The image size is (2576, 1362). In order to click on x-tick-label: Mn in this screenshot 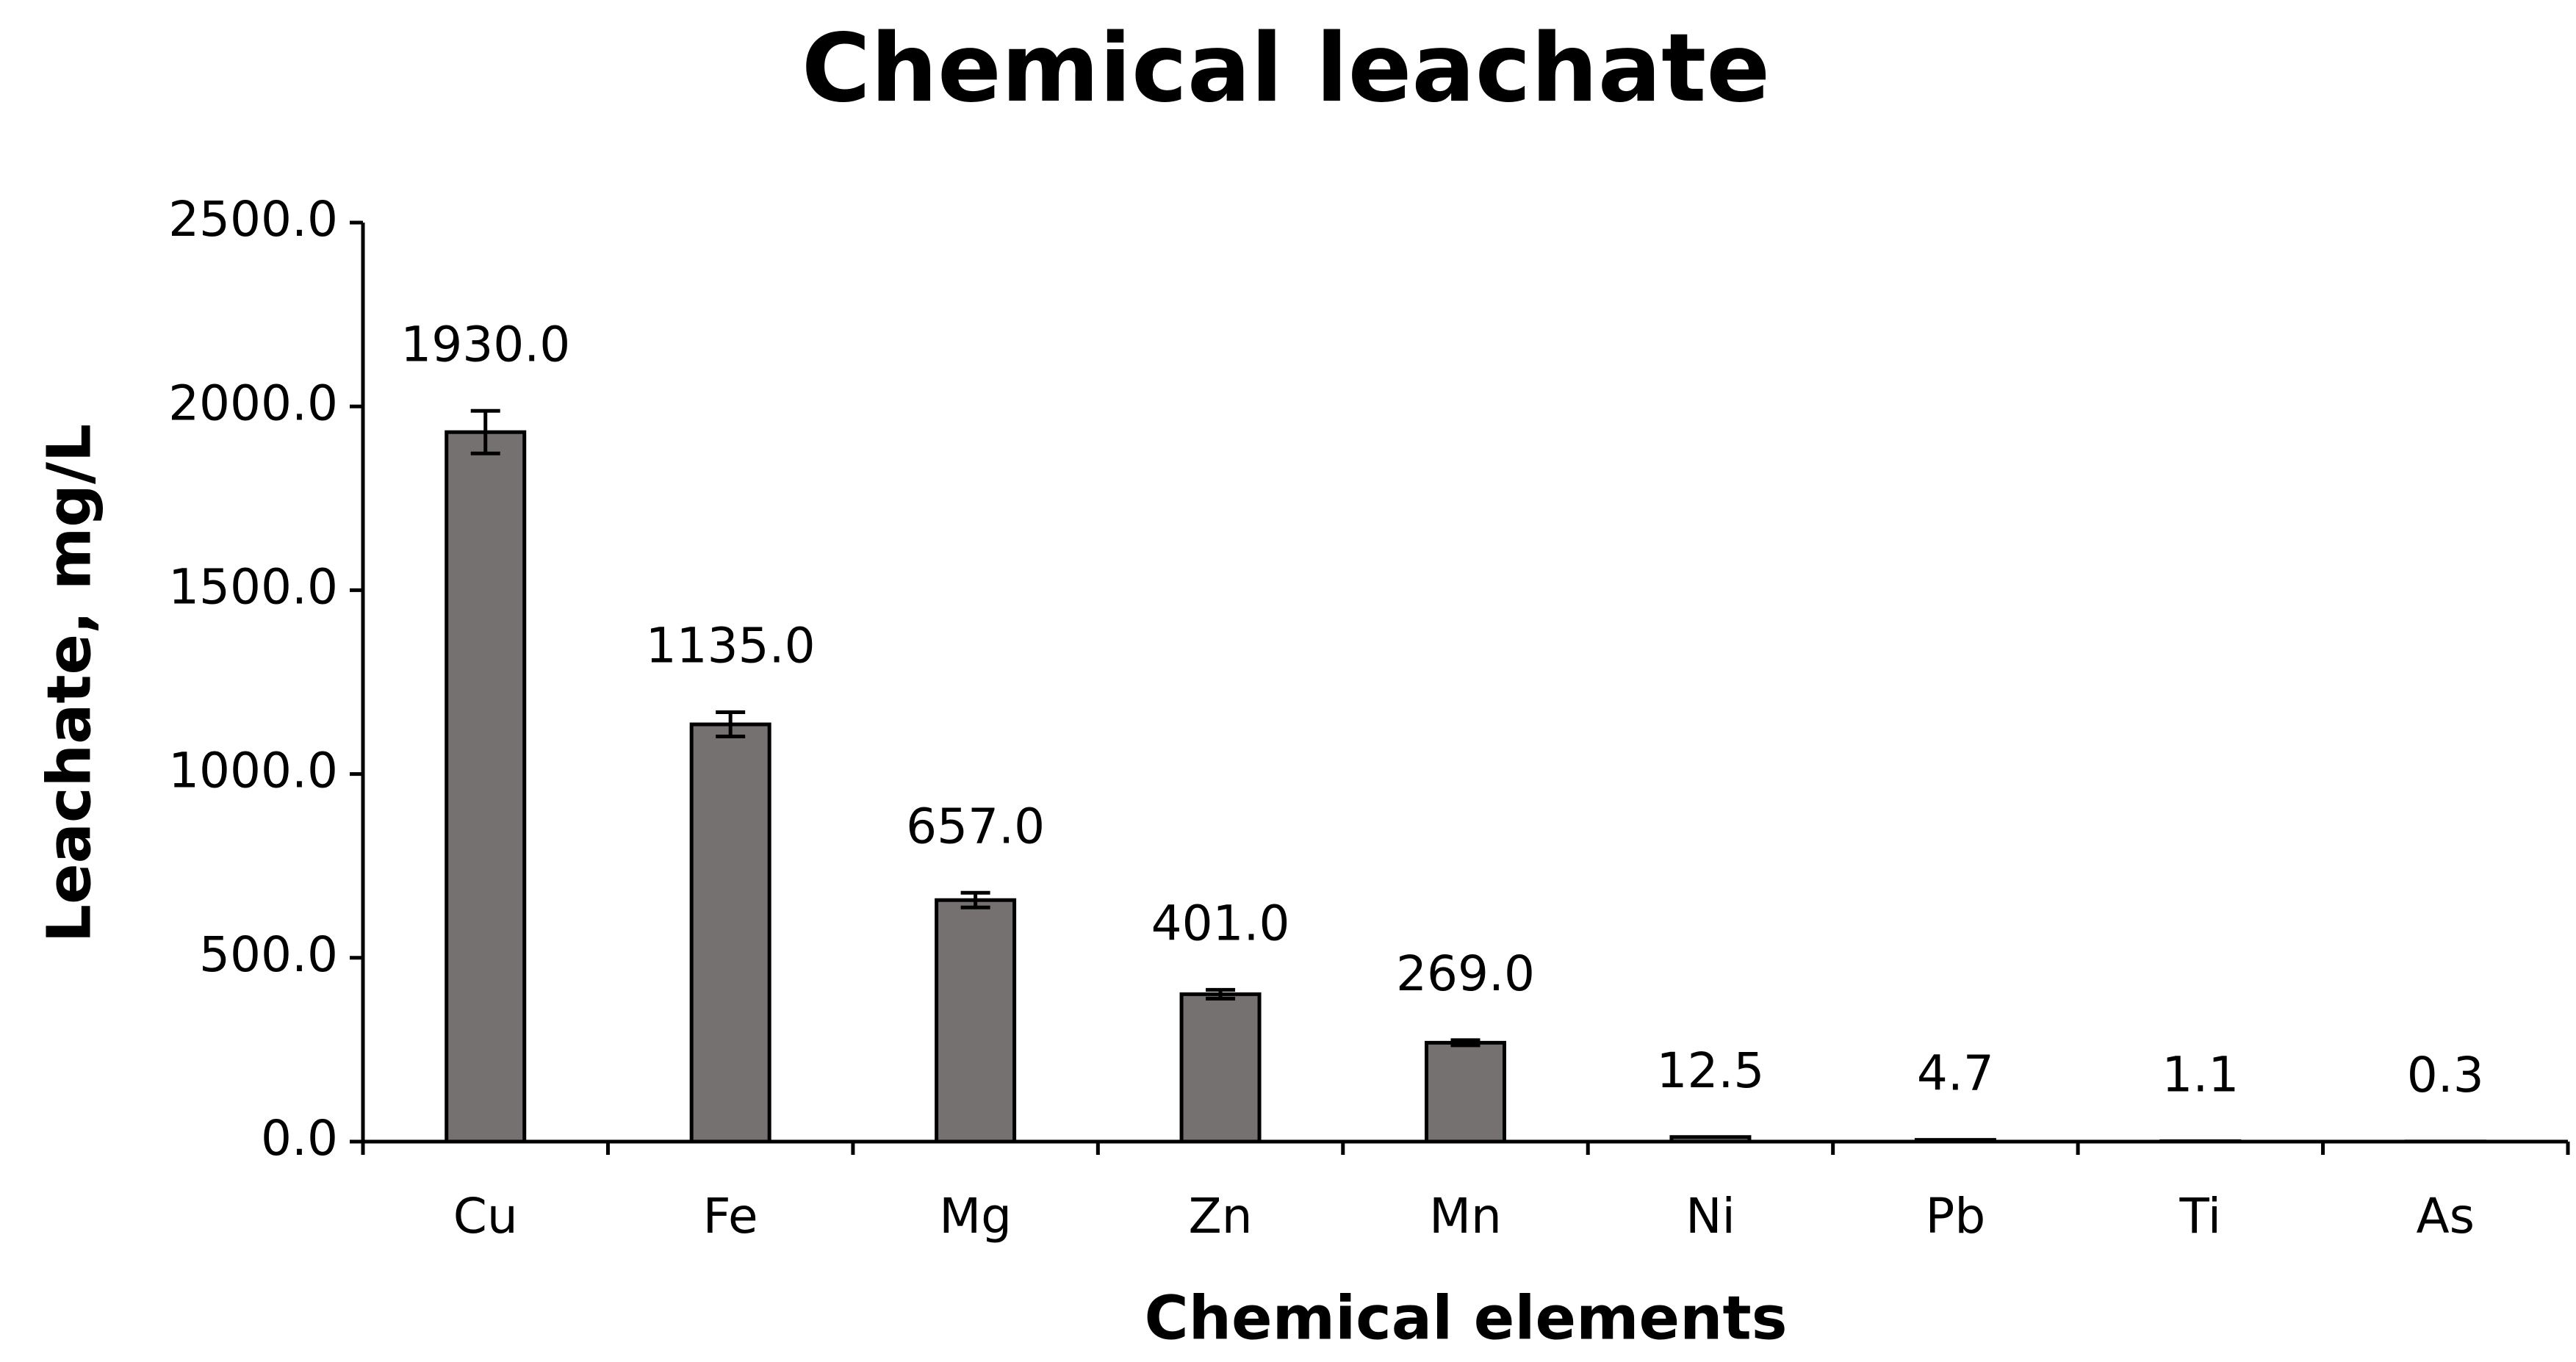, I will do `click(1465, 1216)`.